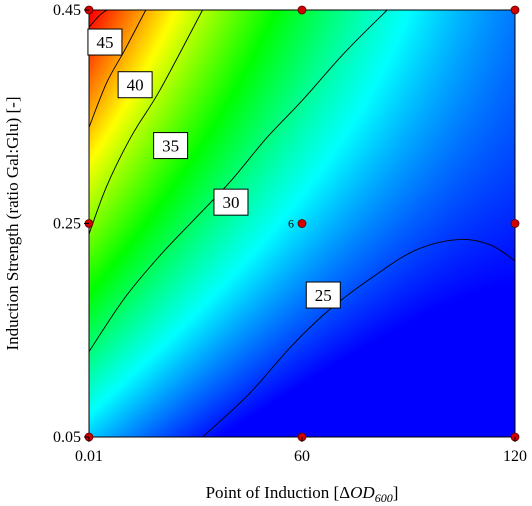 Image resolution: width=532 pixels, height=506 pixels. What do you see at coordinates (12, 224) in the screenshot?
I see `y-axis-title: Induction Strength (ratio Gal:Glu) [-]` at bounding box center [12, 224].